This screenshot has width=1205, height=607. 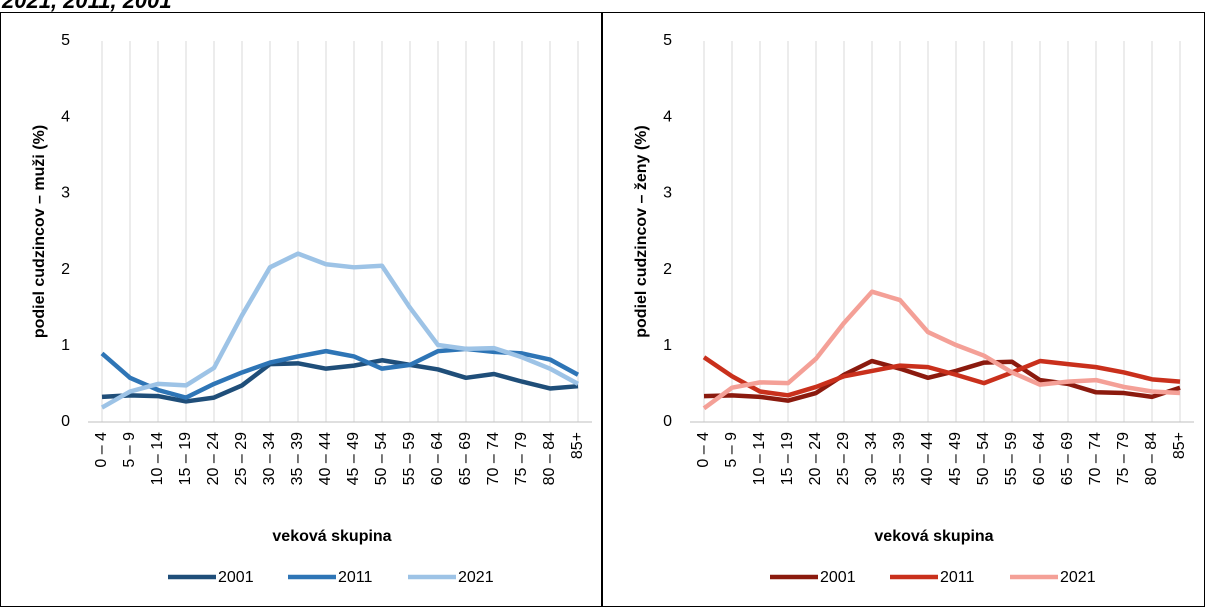 What do you see at coordinates (39, 231) in the screenshot?
I see `y-axis-title: podiel cudzincov – muži (%)` at bounding box center [39, 231].